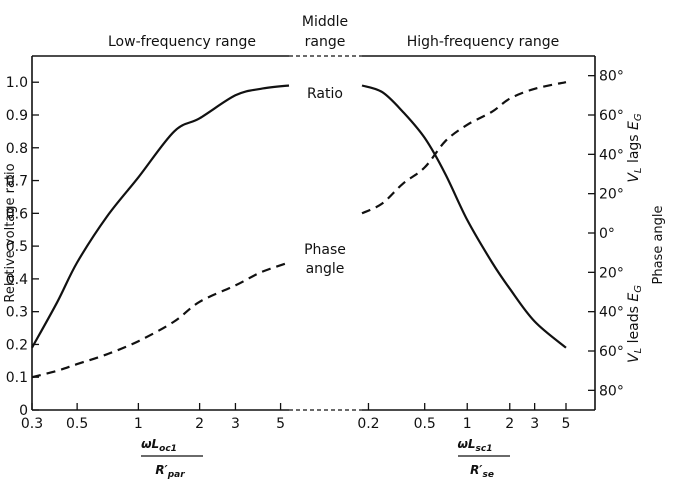 Image resolution: width=686 pixels, height=494 pixels. Describe the element at coordinates (325, 250) in the screenshot. I see `phase-label-line1: Phase` at that location.